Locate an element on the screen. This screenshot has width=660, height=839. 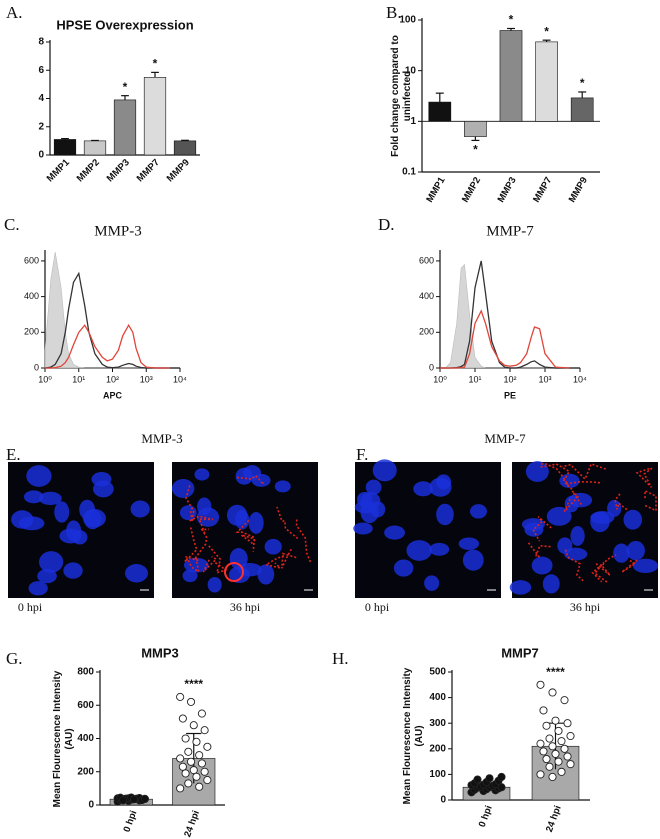
y-tick-label: 10 is located at coordinates (411, 70).